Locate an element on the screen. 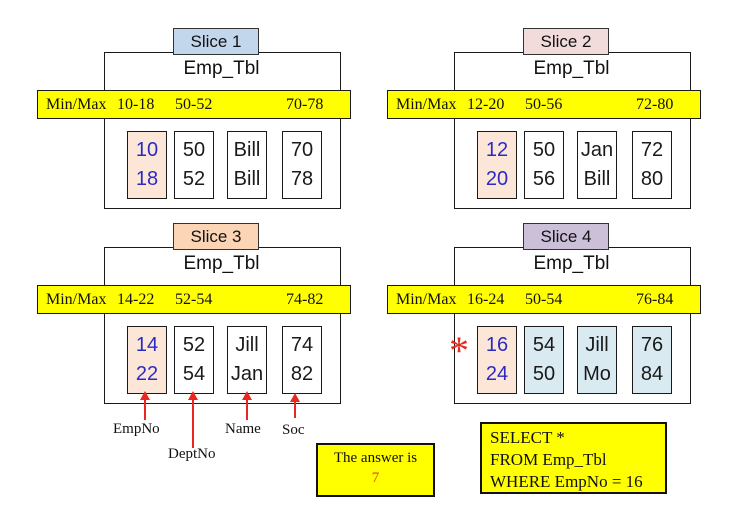  cell-soc: 76 84 is located at coordinates (652, 360).